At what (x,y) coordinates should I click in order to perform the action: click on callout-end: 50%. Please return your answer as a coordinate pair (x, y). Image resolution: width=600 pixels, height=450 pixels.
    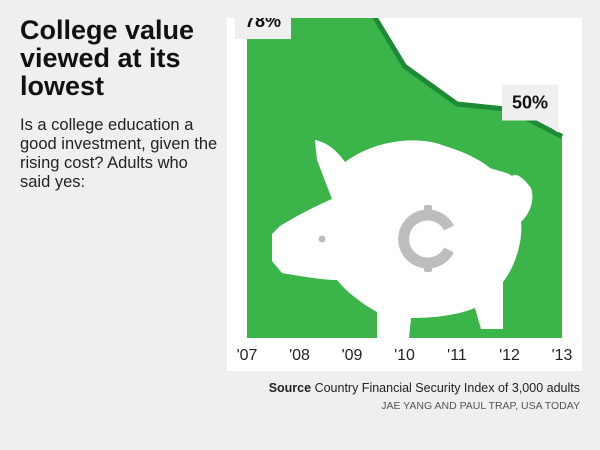
    Looking at the image, I should click on (530, 108).